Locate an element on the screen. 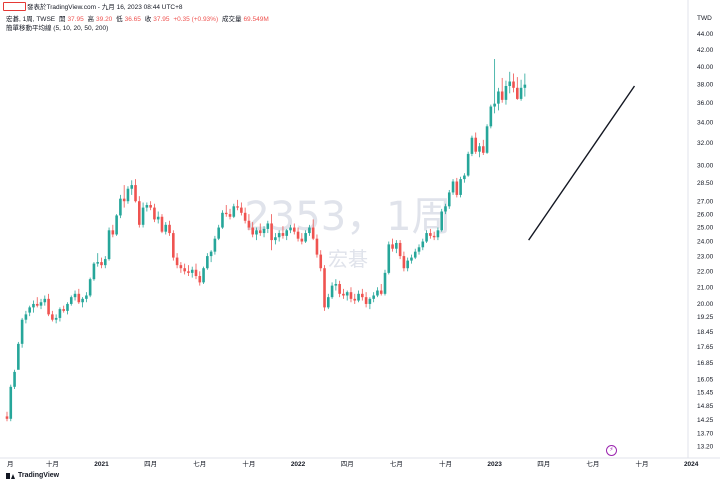 Image resolution: width=720 pixels, height=484 pixels. tradingview-logo-text: TradingView is located at coordinates (39, 475).